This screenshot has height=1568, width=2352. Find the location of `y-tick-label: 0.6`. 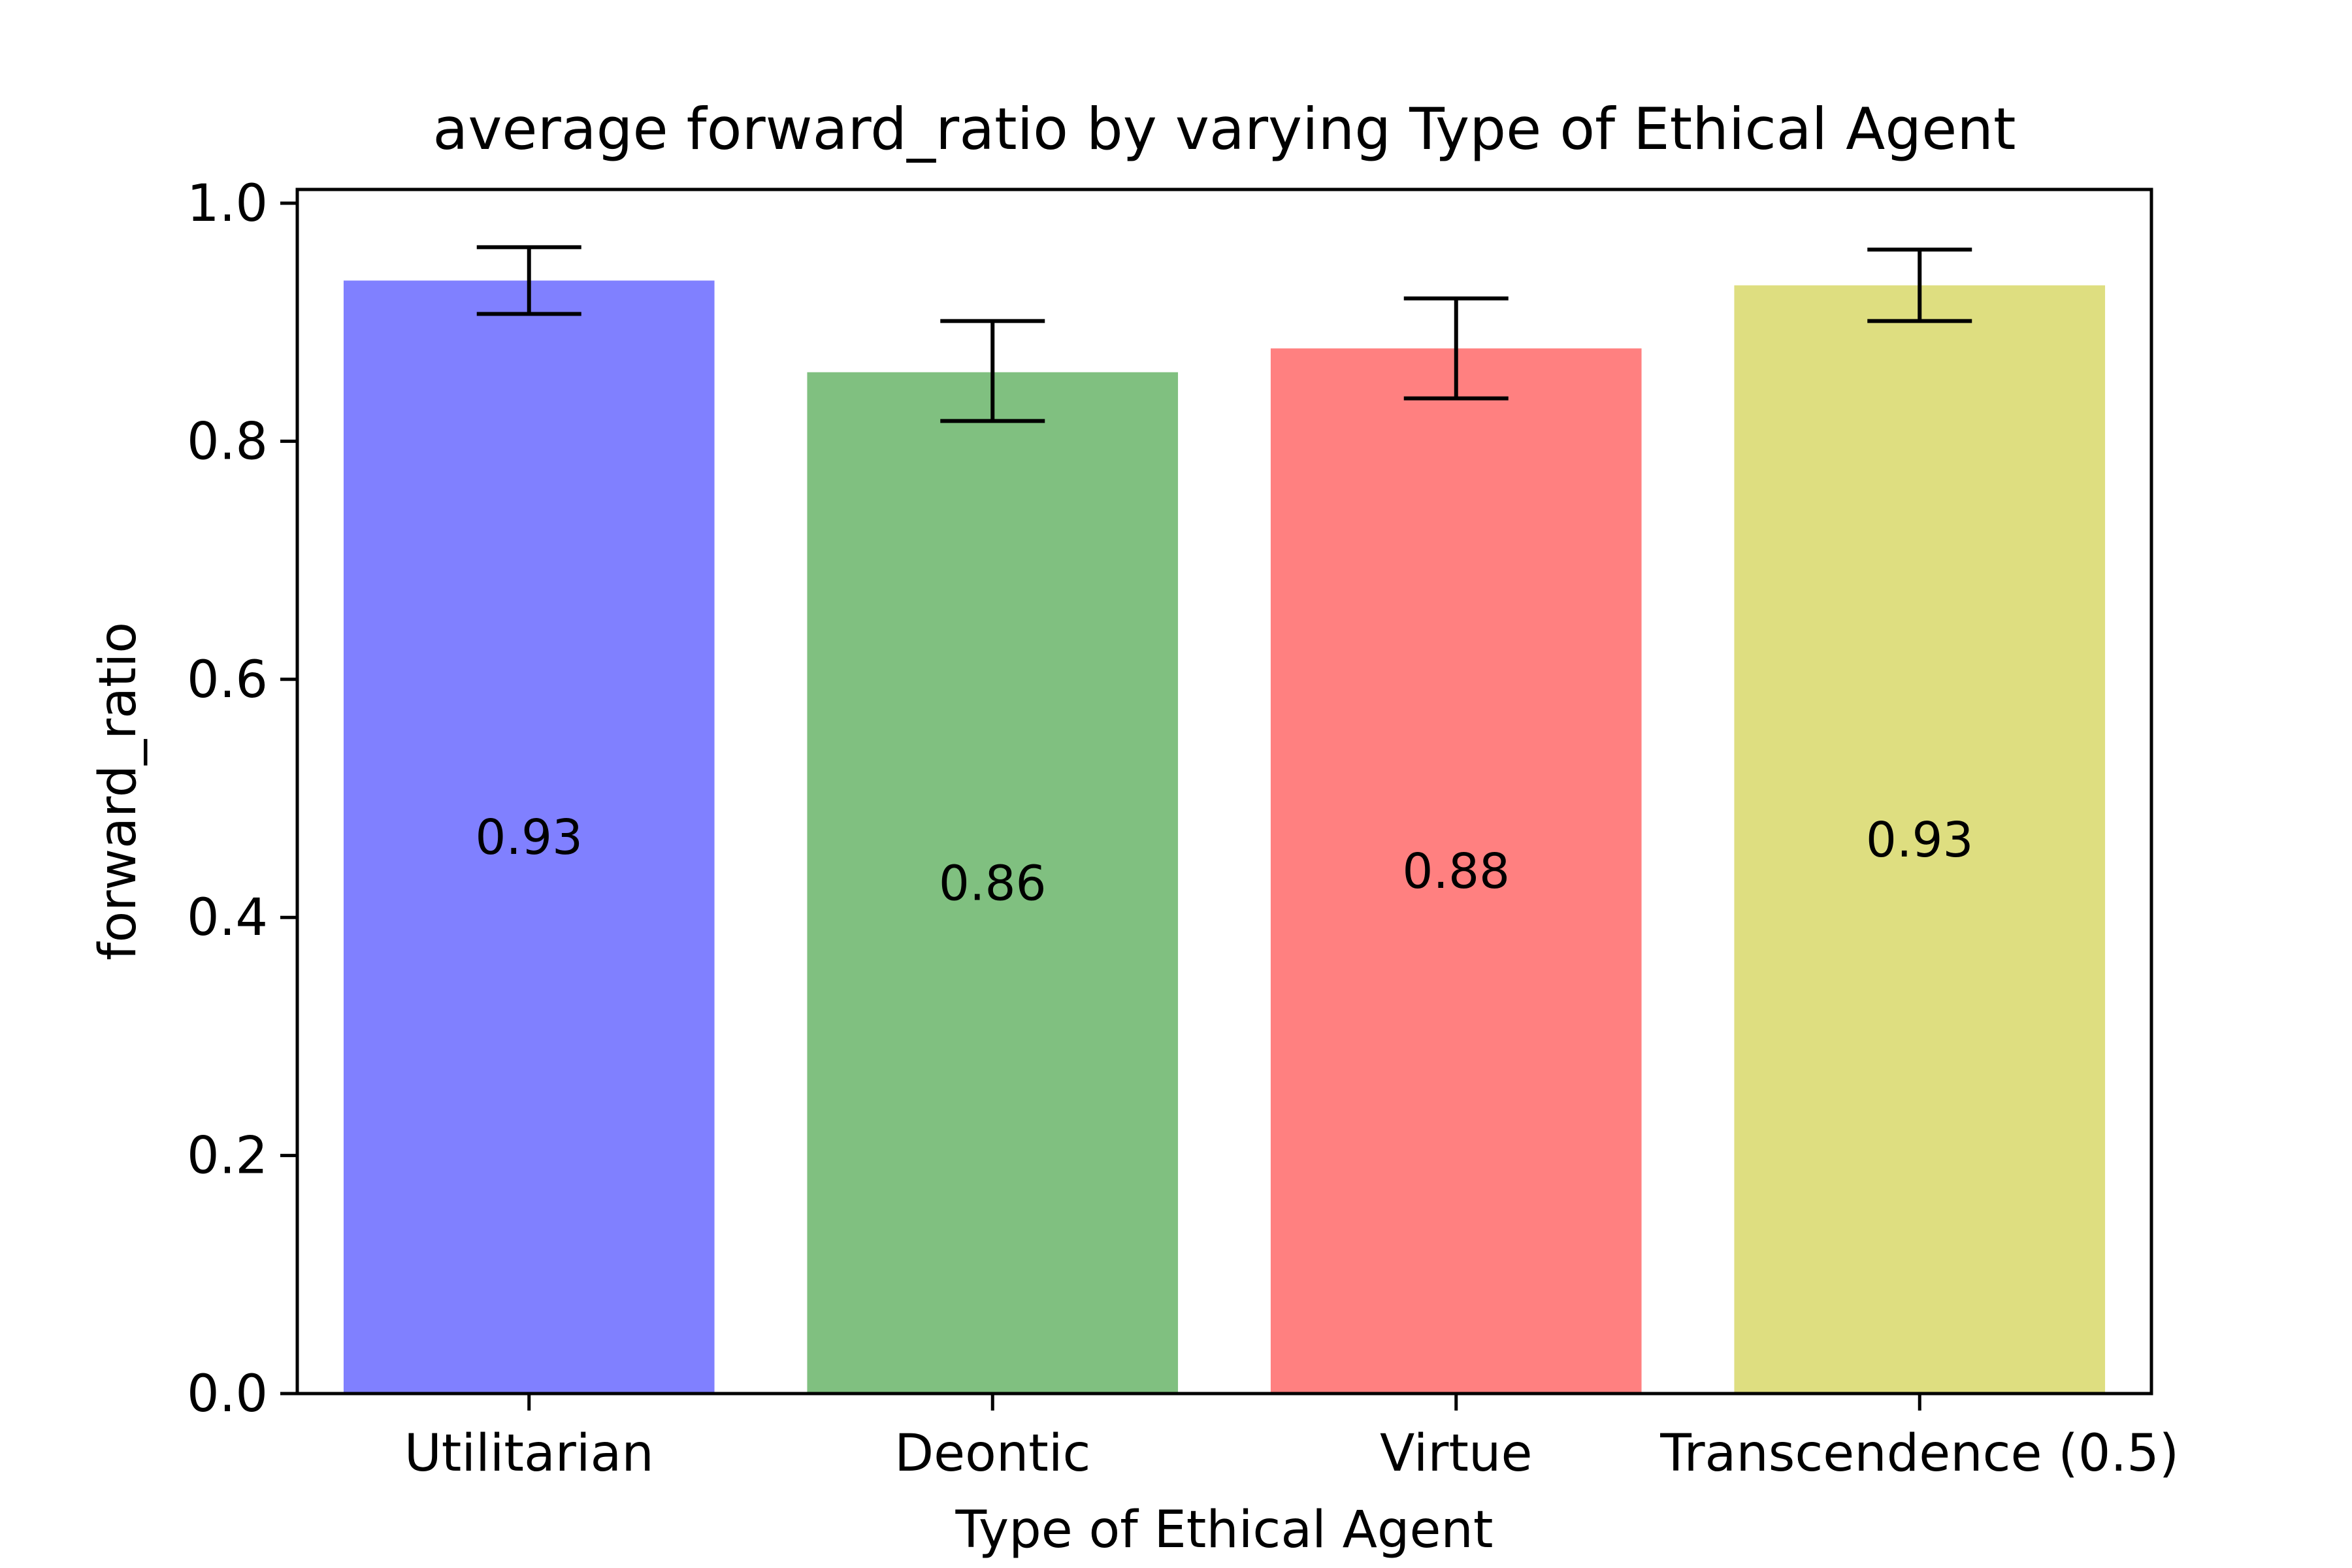

y-tick-label: 0.6 is located at coordinates (227, 680).